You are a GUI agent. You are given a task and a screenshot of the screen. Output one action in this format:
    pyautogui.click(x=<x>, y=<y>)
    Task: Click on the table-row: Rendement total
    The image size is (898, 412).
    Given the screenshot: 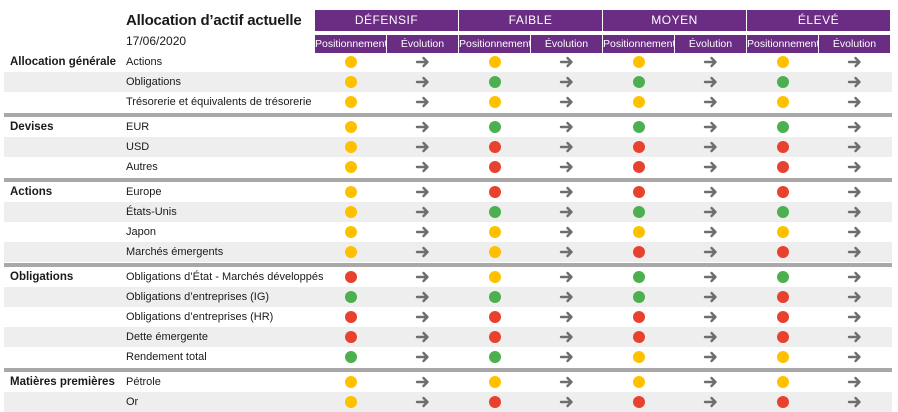 What is the action you would take?
    pyautogui.click(x=448, y=357)
    